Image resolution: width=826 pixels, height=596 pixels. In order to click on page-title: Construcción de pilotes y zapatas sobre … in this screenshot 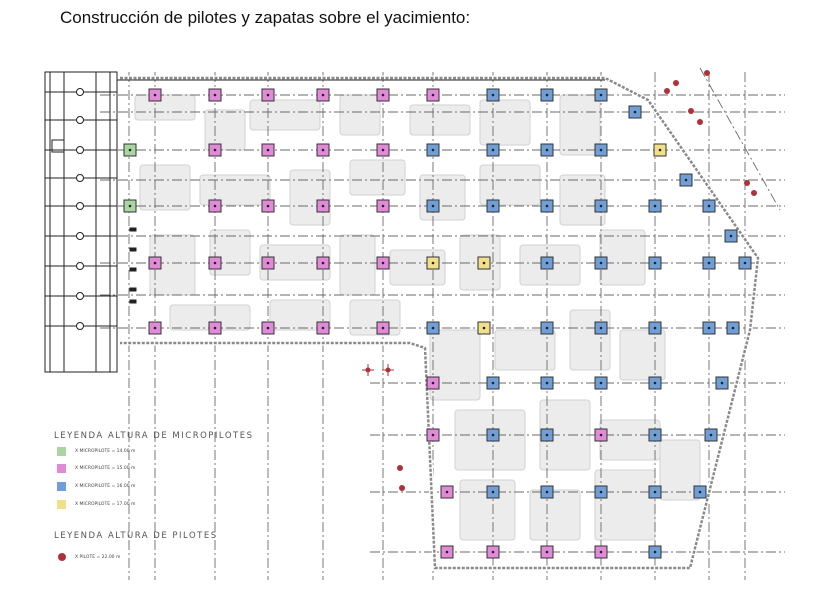, I will do `click(265, 17)`.